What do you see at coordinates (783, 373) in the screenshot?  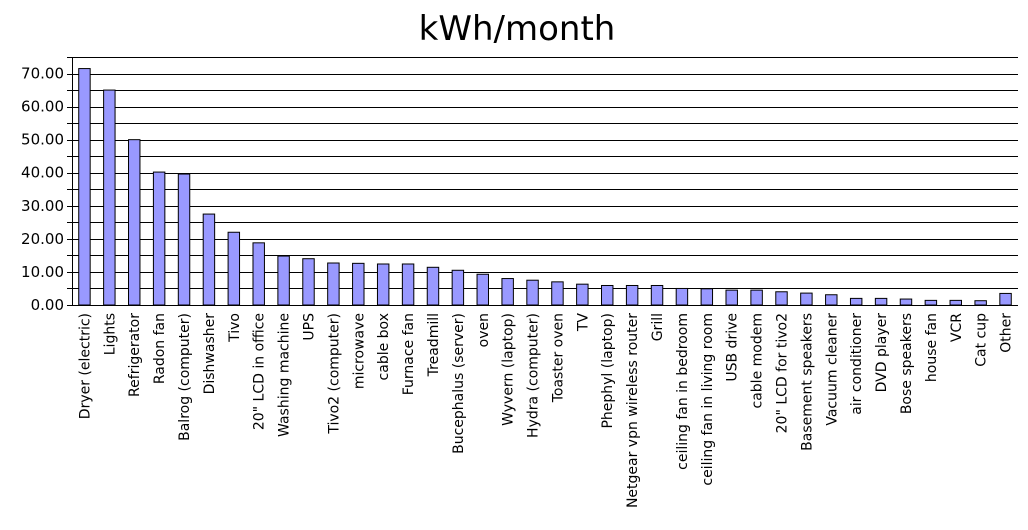 I see `category-label: 20" LCD for tivo2` at bounding box center [783, 373].